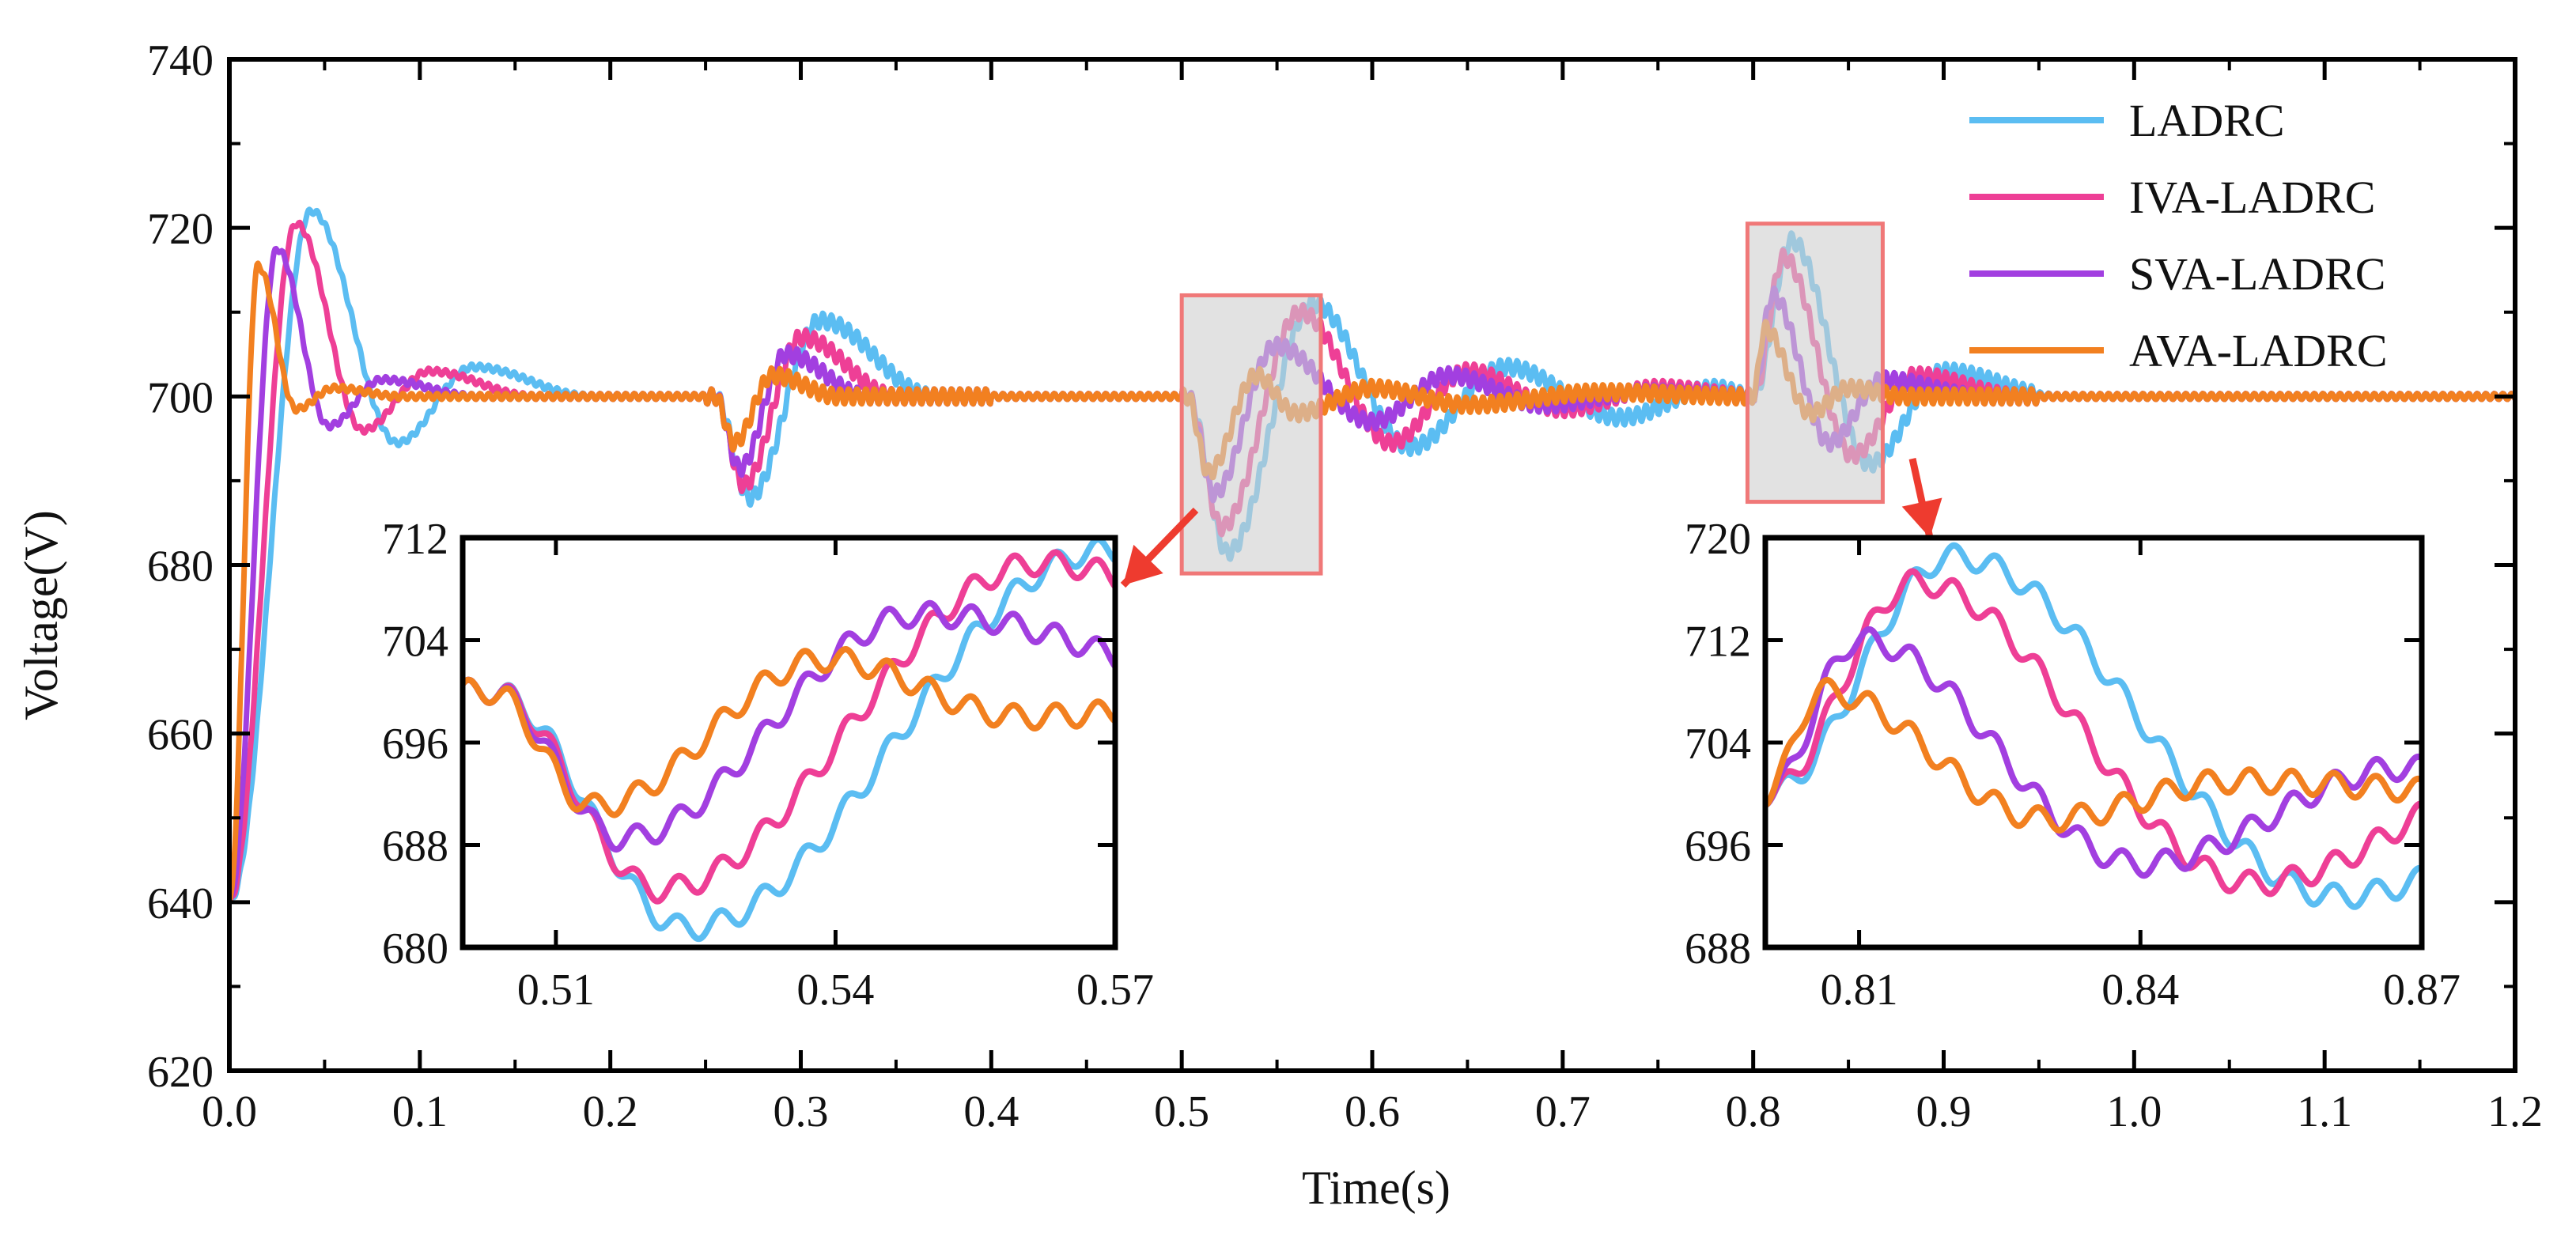 This screenshot has height=1236, width=2576. What do you see at coordinates (1718, 539) in the screenshot?
I see `inset-right-y-tick-label: 720` at bounding box center [1718, 539].